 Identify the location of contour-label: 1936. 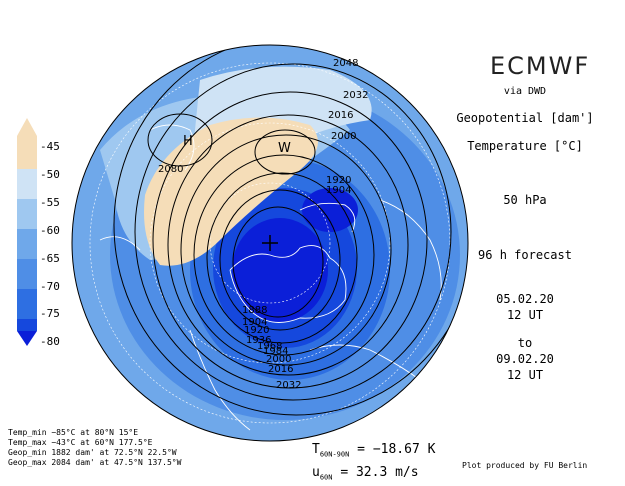
(258, 340).